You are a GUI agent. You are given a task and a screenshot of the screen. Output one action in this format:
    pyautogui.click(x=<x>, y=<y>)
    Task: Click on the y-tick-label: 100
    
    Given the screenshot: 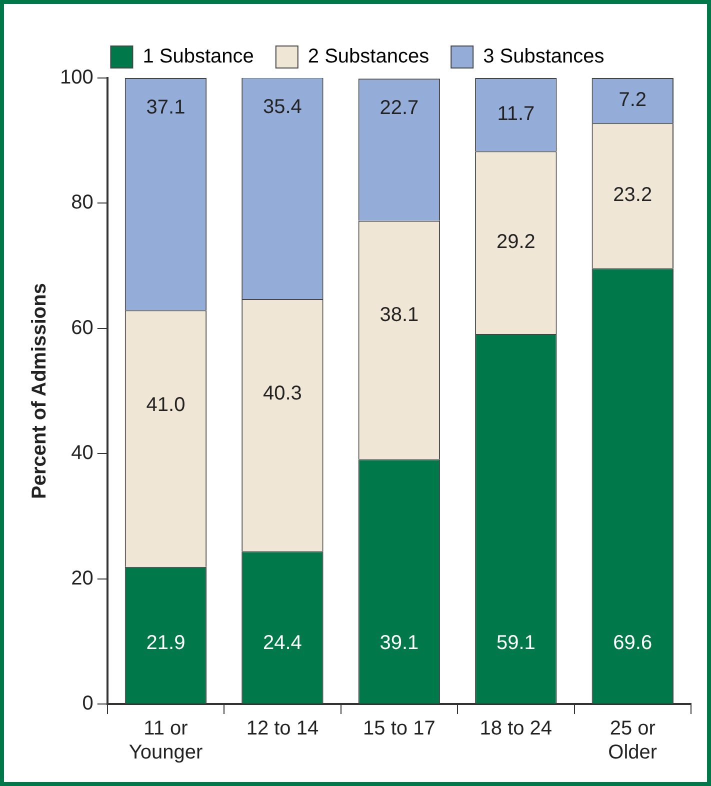 What is the action you would take?
    pyautogui.click(x=77, y=77)
    